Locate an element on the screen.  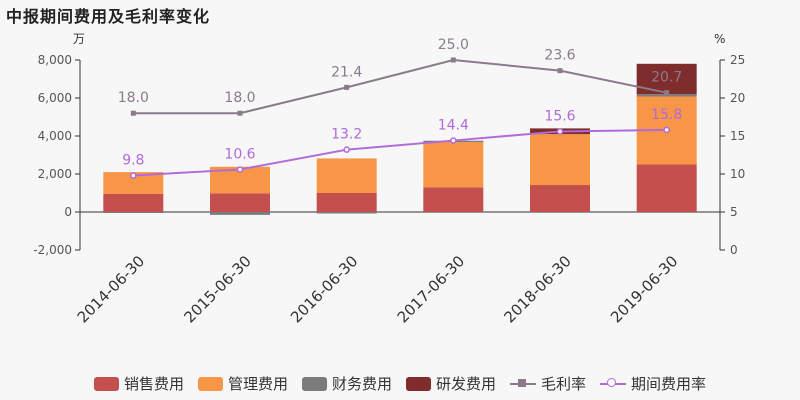
right-tick-label: 15 is located at coordinates (737, 136).